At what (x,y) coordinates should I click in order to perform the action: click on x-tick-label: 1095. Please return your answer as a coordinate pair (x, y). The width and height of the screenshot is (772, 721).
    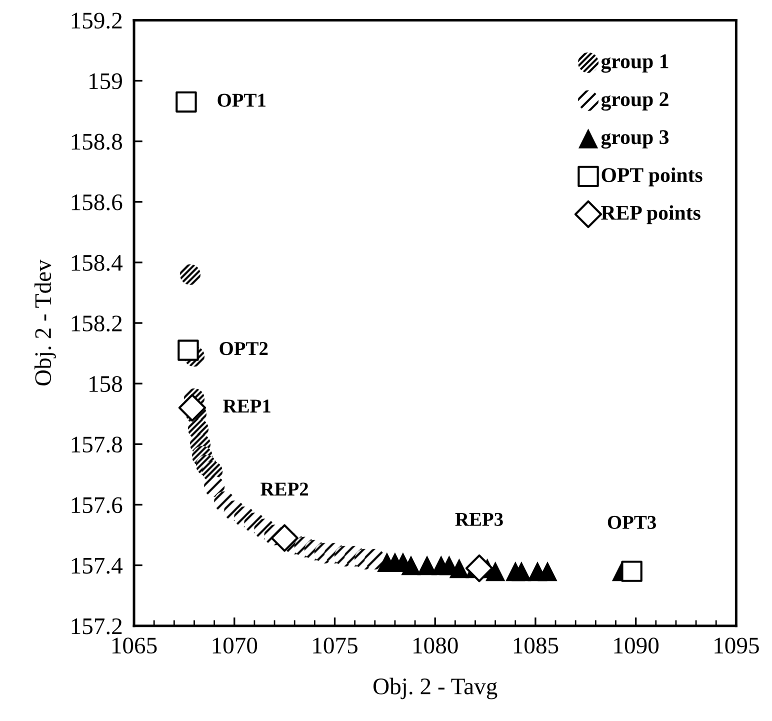
    Looking at the image, I should click on (736, 646).